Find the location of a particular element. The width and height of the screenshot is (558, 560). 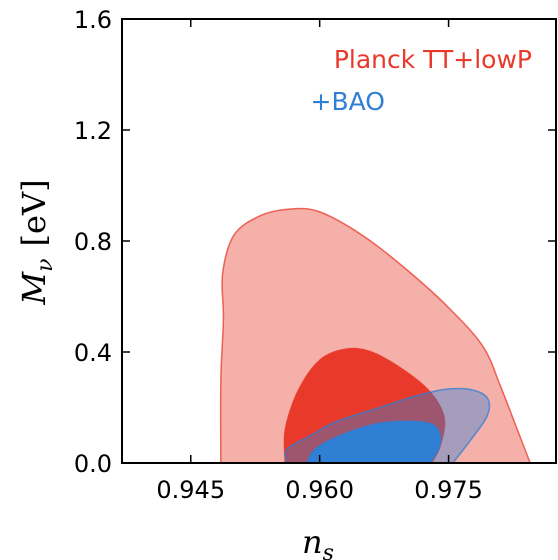

y-axis-label-unit: [eV] is located at coordinates (34, 212).